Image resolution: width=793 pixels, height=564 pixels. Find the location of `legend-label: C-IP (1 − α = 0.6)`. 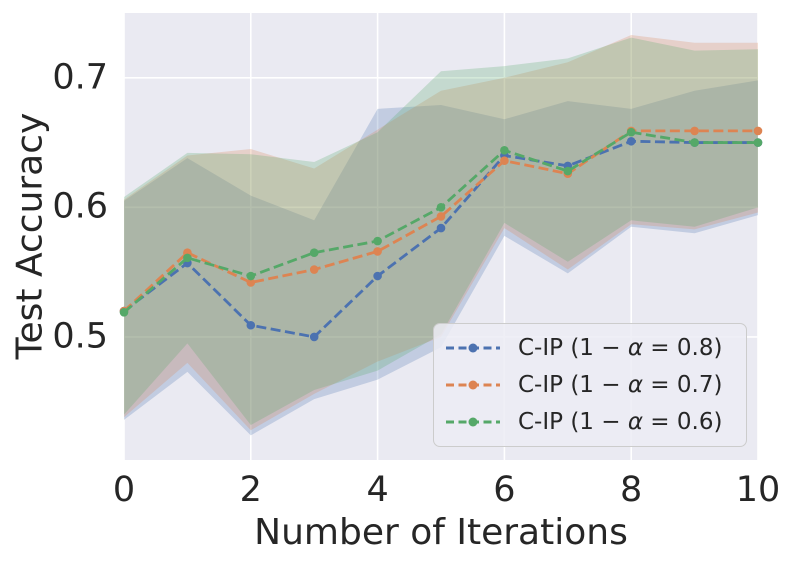

legend-label: C-IP (1 − α = 0.6) is located at coordinates (620, 421).